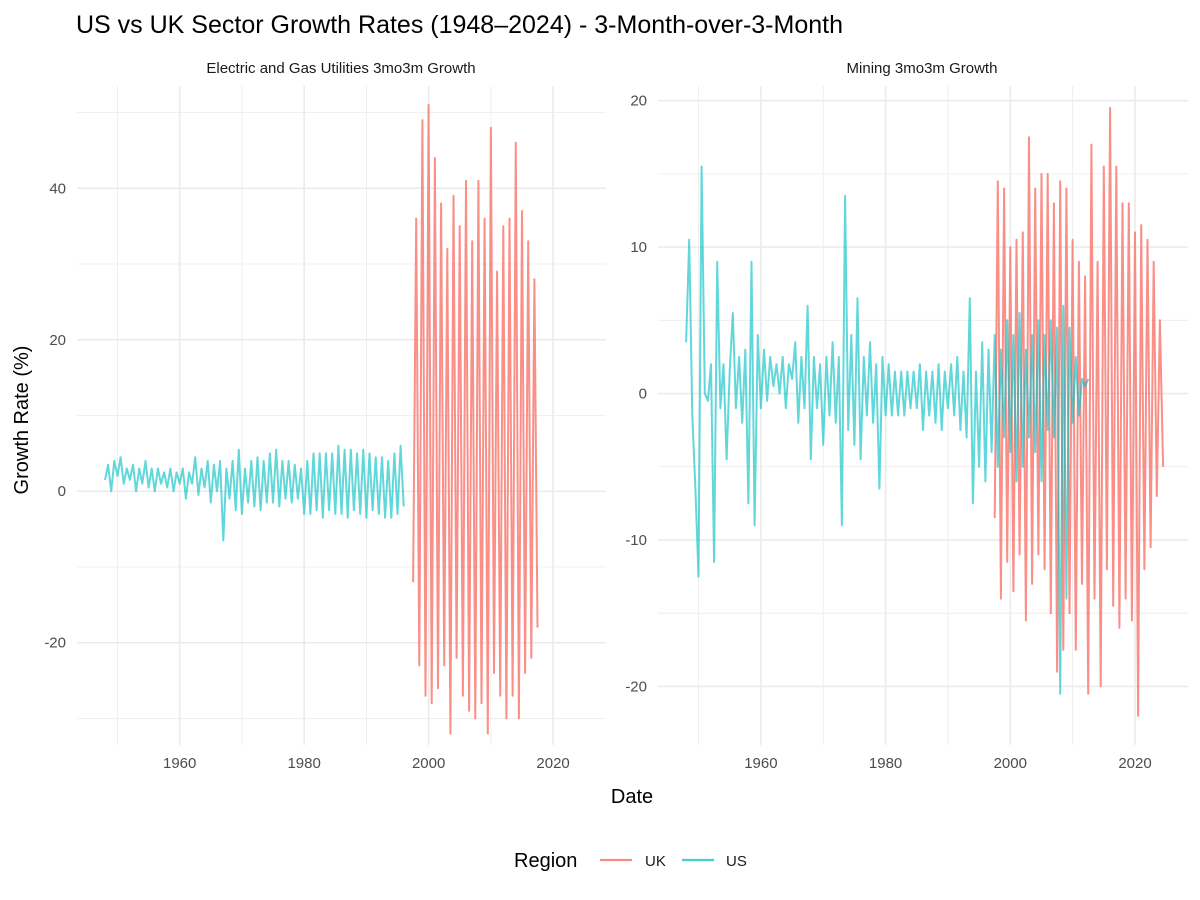  What do you see at coordinates (630, 861) in the screenshot?
I see `legend: Region UK US` at bounding box center [630, 861].